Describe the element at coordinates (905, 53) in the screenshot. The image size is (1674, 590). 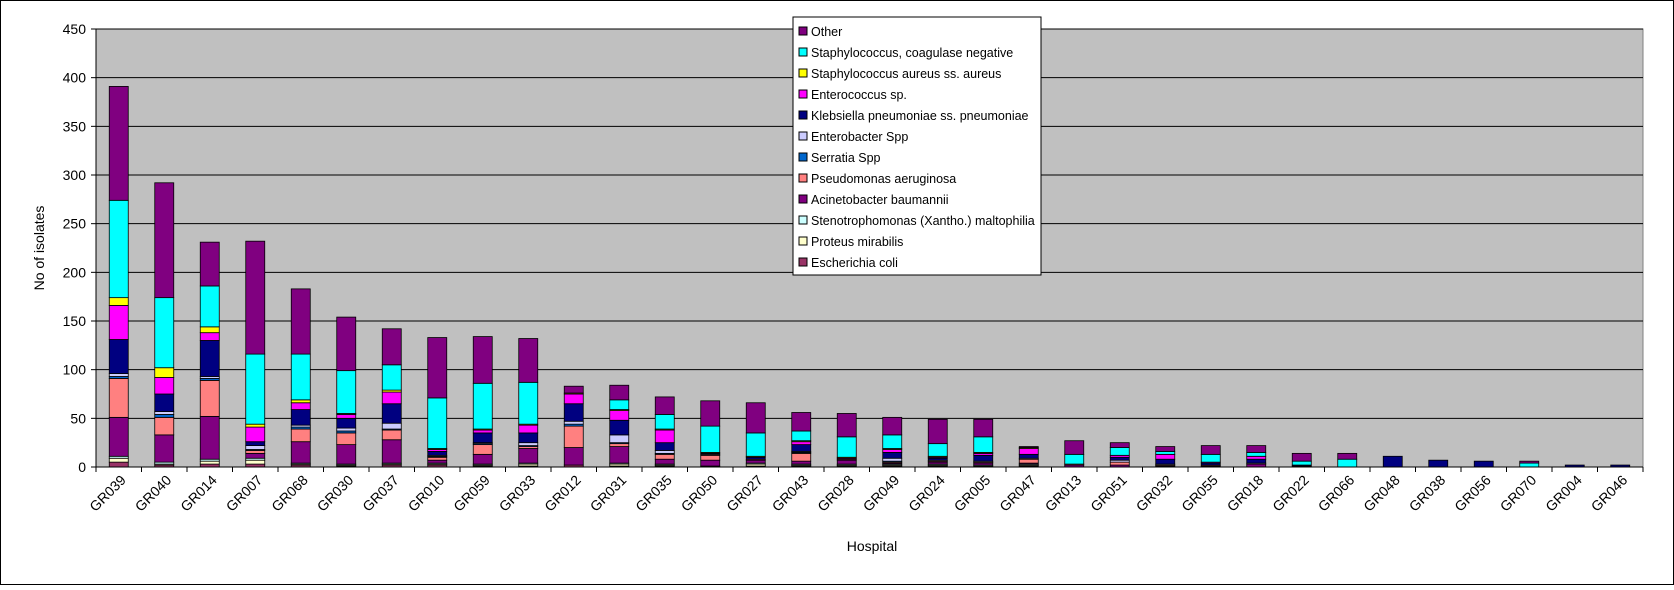
I see `legend-item: Staphylococcus, coagulase negative` at that location.